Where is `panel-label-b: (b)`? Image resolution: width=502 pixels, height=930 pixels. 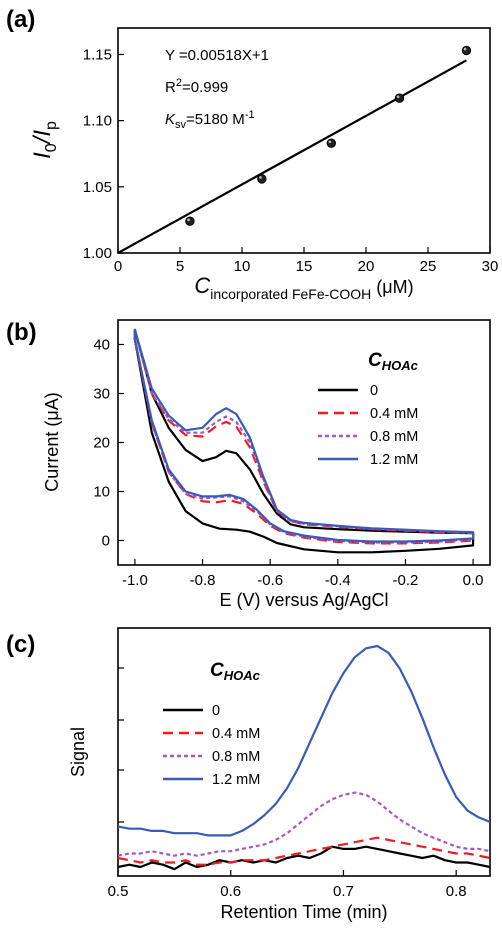
panel-label-b: (b) is located at coordinates (21, 332).